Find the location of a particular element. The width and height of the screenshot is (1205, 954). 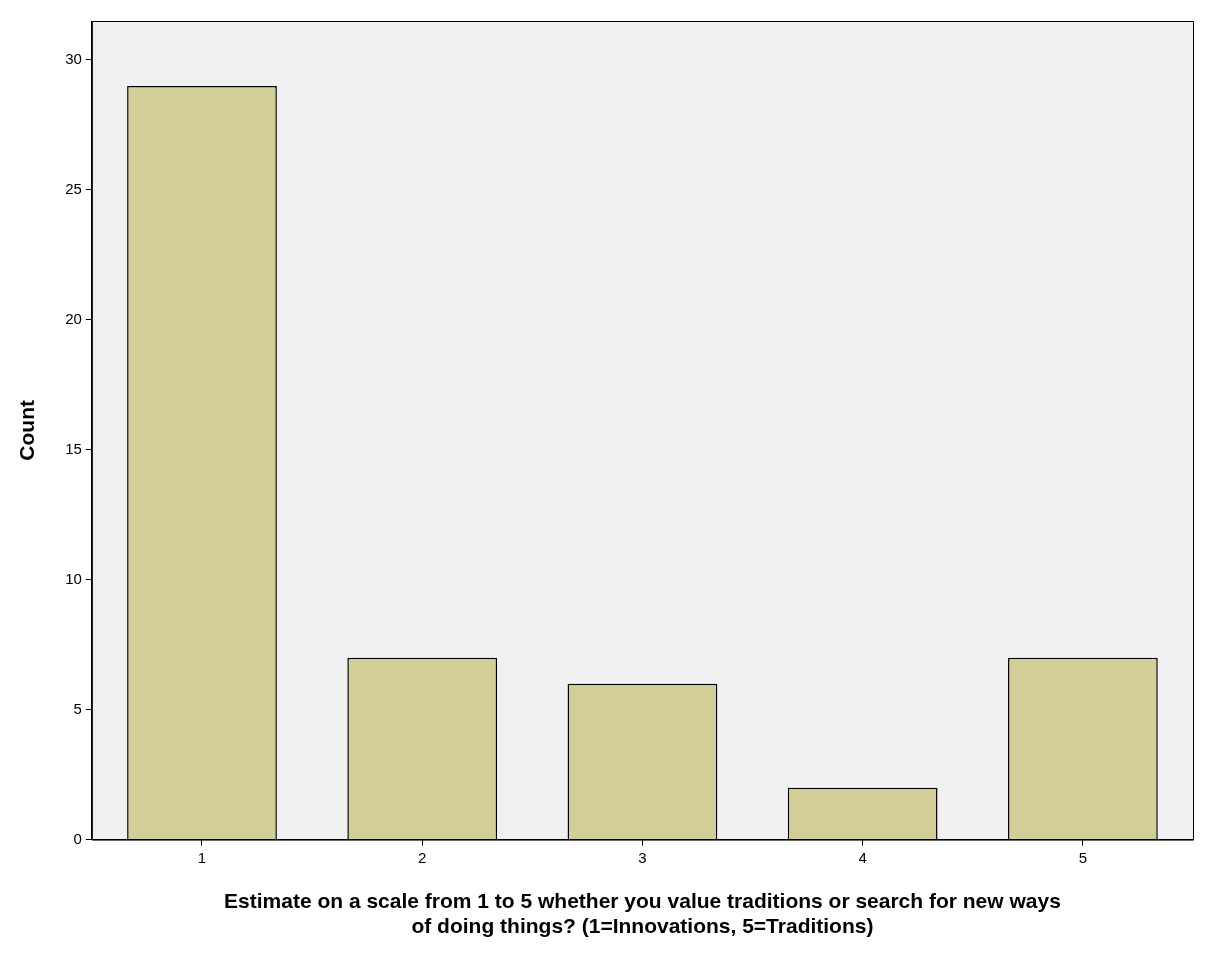

y-tick-label: 20 is located at coordinates (73, 318).